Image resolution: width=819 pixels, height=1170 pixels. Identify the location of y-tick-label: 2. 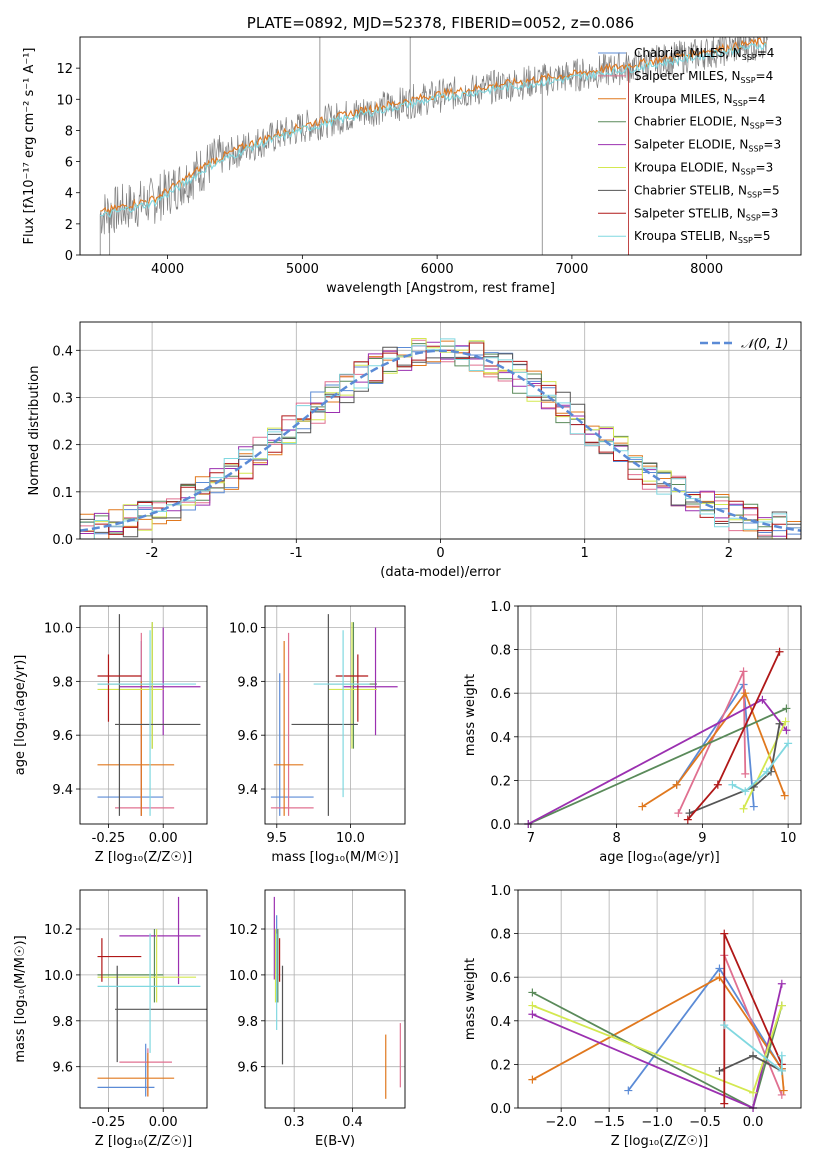
(69, 225).